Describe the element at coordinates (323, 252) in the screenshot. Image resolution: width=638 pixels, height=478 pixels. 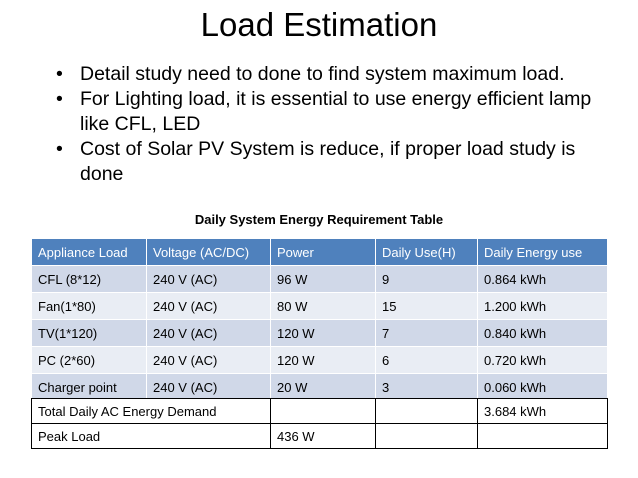
I see `column-header-power: Power` at that location.